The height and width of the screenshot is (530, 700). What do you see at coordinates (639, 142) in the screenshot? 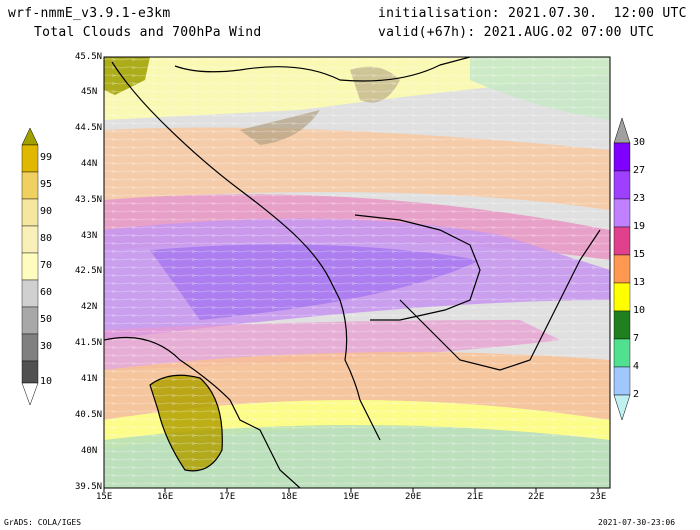
I see `wind-legend-label: 30` at bounding box center [639, 142].